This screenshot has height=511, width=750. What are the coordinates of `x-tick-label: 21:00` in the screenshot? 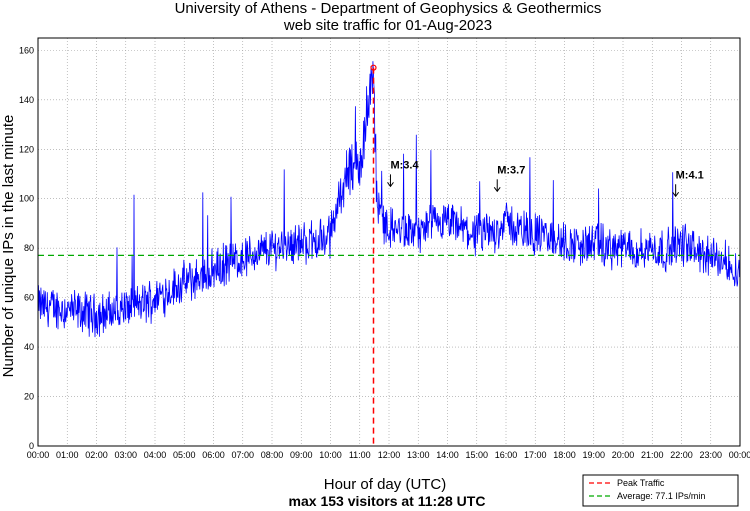 It's located at (652, 455).